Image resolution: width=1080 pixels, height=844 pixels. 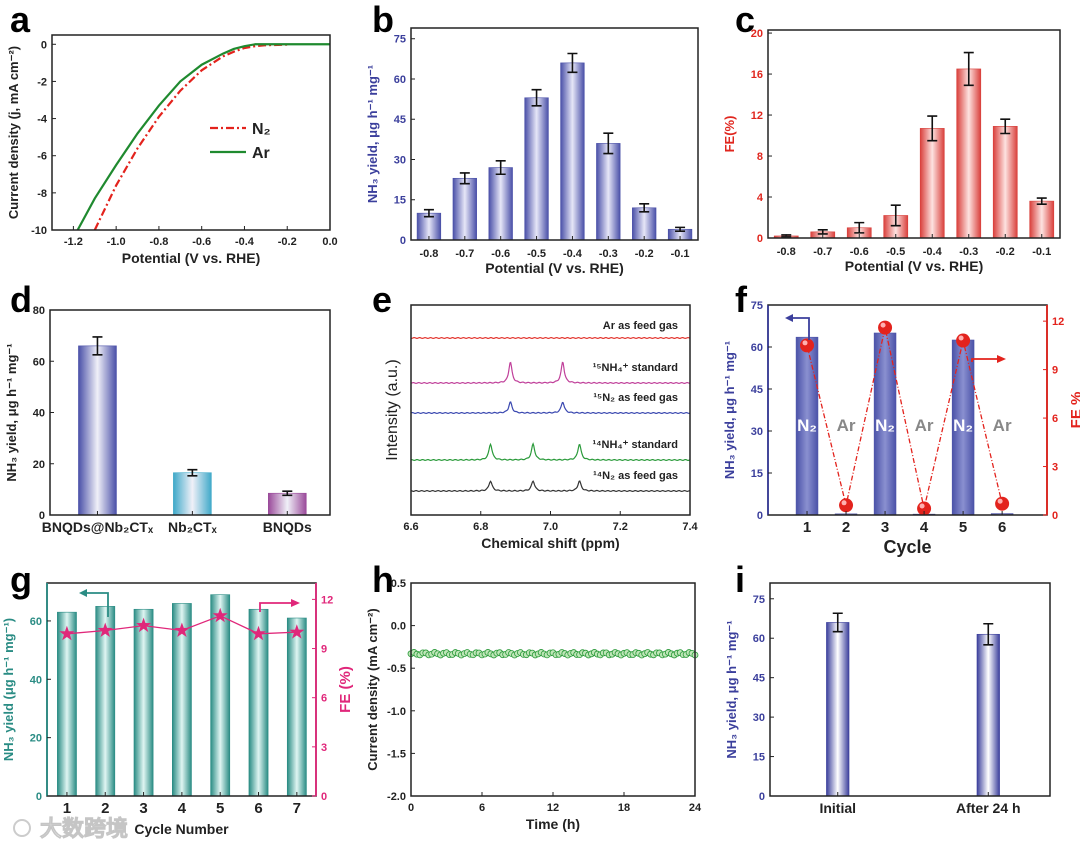 I want to click on x-tick-label: 24, so click(x=695, y=808).